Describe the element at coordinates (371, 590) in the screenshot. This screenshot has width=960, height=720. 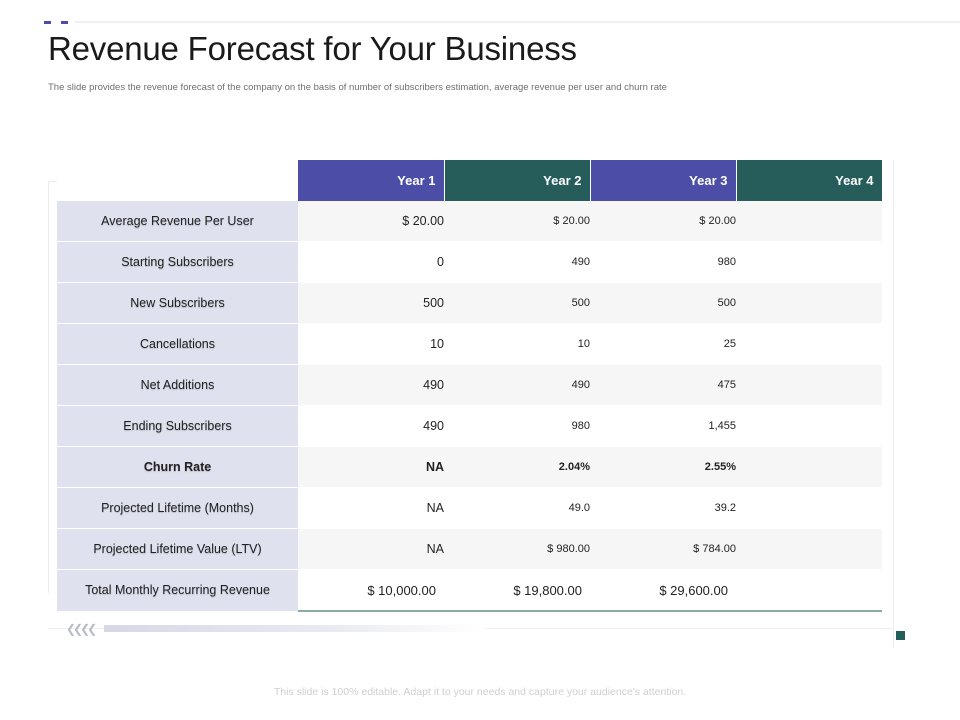
I see `cell-year-1: $ 10,000.00` at that location.